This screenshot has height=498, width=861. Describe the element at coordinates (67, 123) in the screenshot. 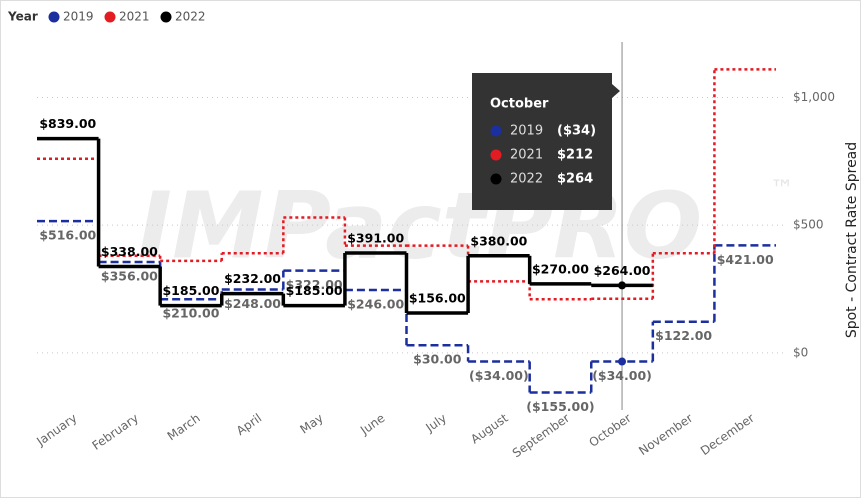

I see `data-label: $839.00` at that location.